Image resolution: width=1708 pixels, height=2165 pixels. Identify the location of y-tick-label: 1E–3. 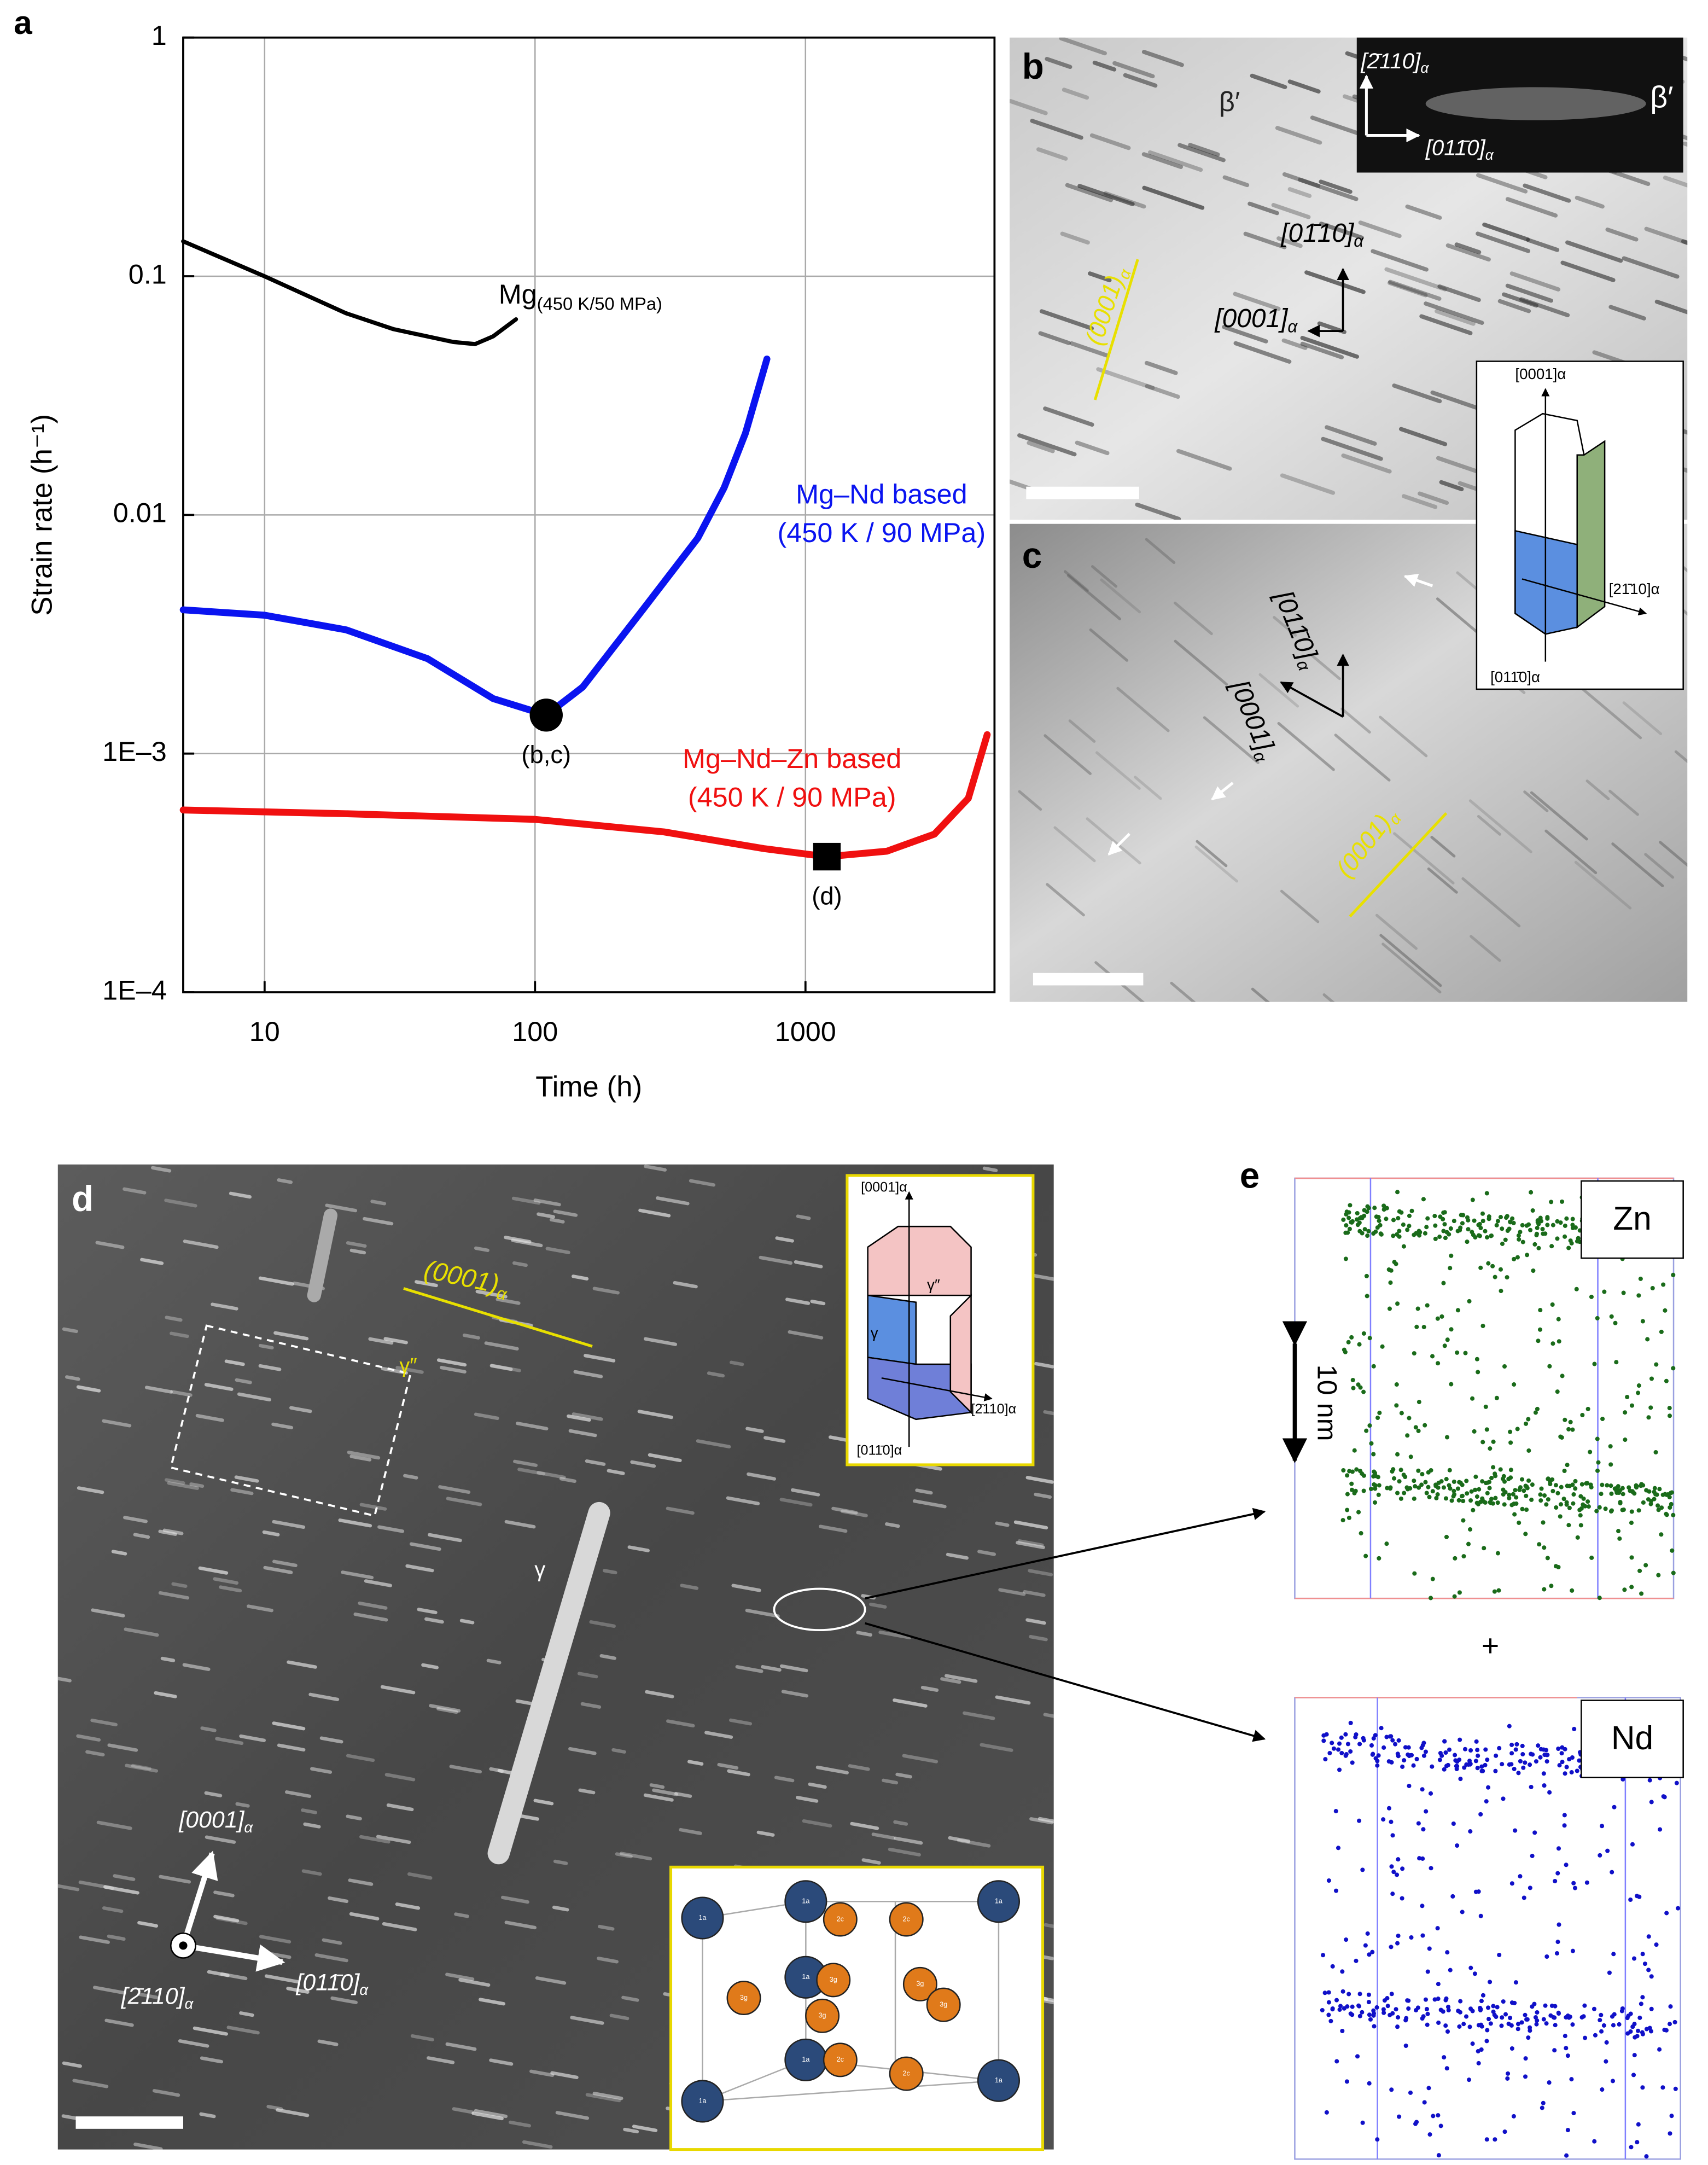
(134, 751).